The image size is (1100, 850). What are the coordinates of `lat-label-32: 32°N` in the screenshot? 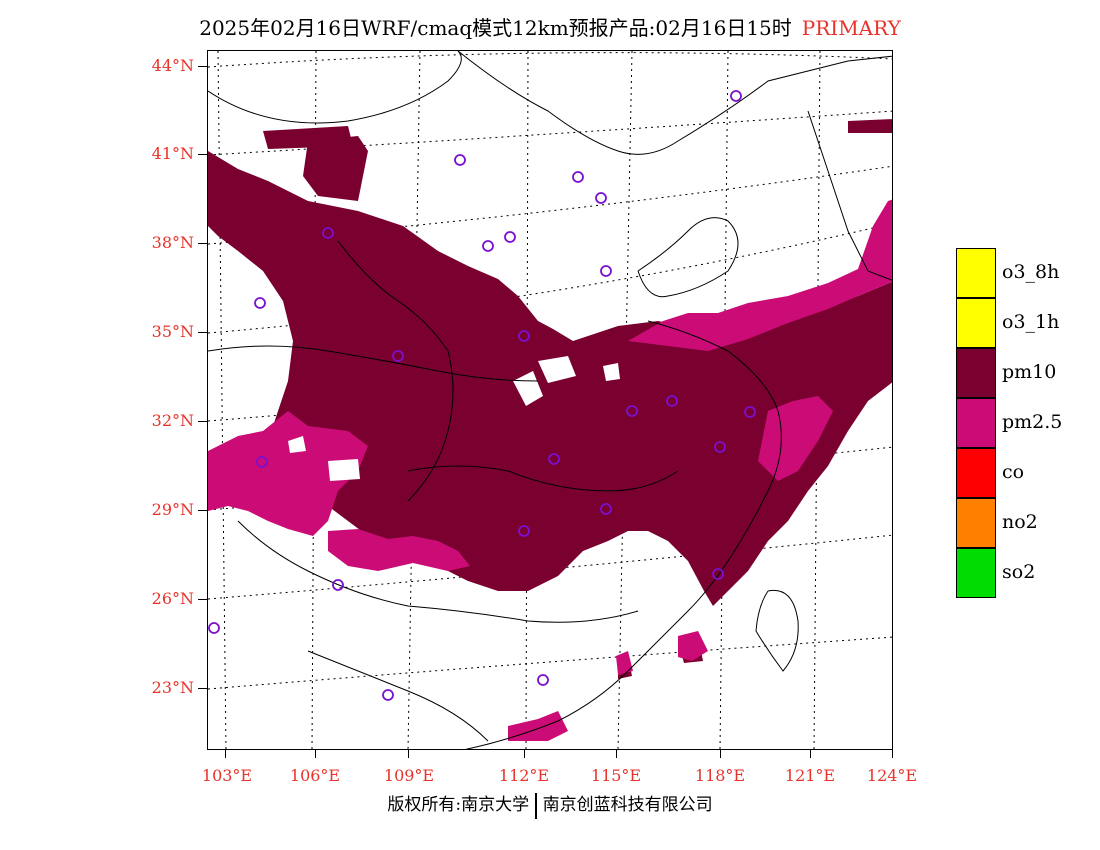 It's located at (172, 420).